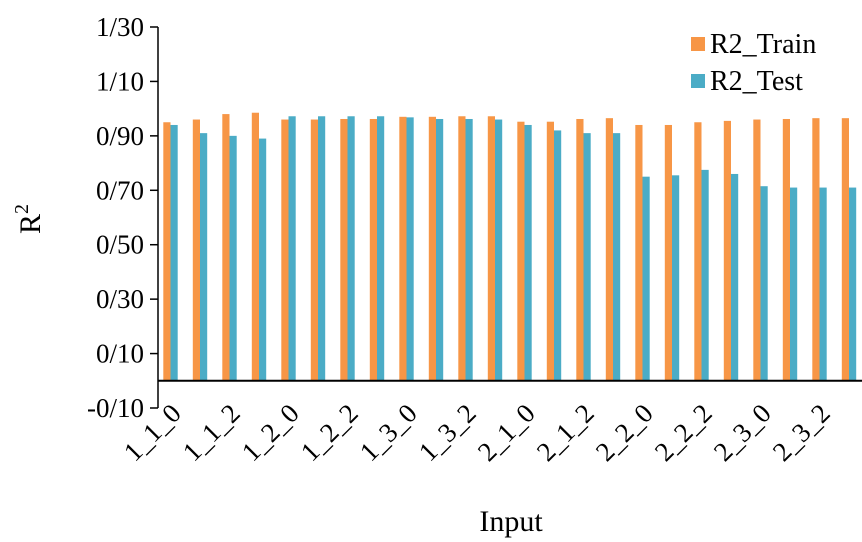 The image size is (862, 542). Describe the element at coordinates (565, 432) in the screenshot. I see `x-tick-label: 2_1_2` at that location.